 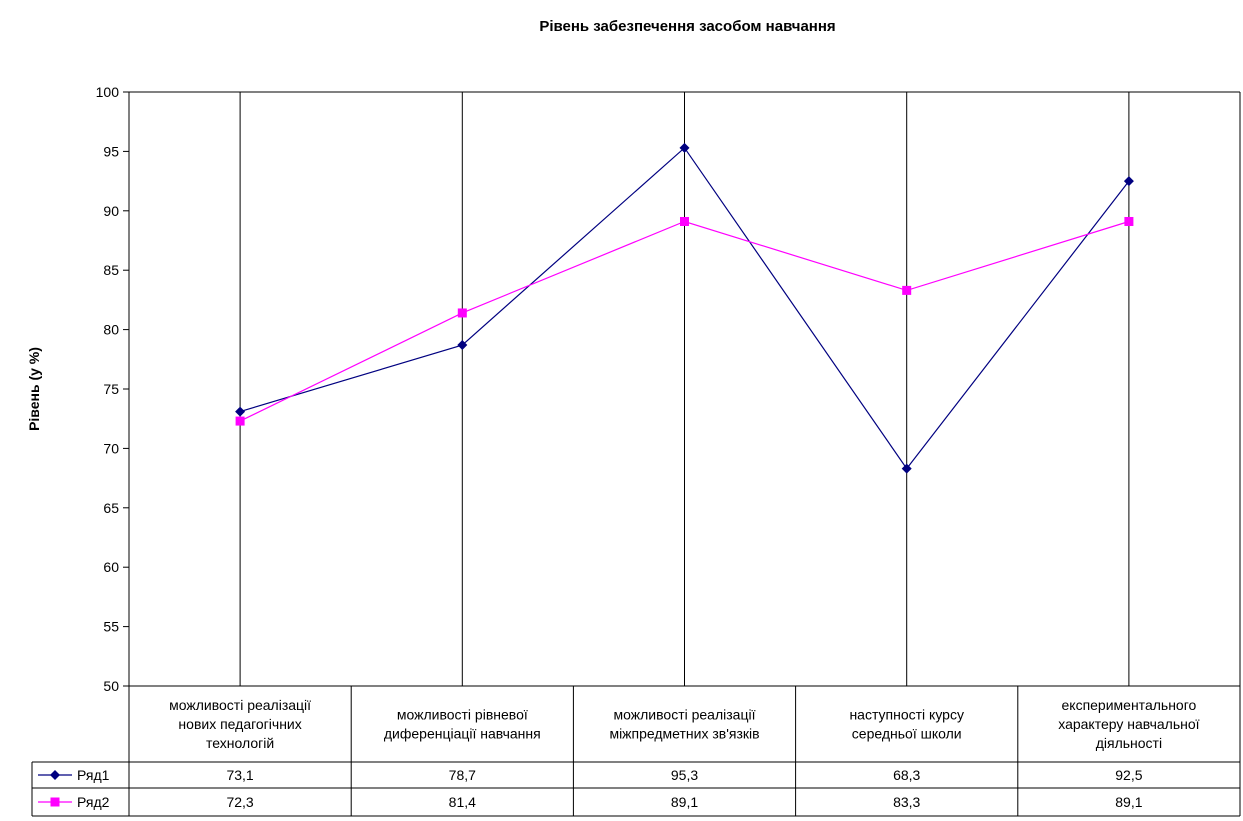 I want to click on x-category-label-line: технологій, so click(x=240, y=743).